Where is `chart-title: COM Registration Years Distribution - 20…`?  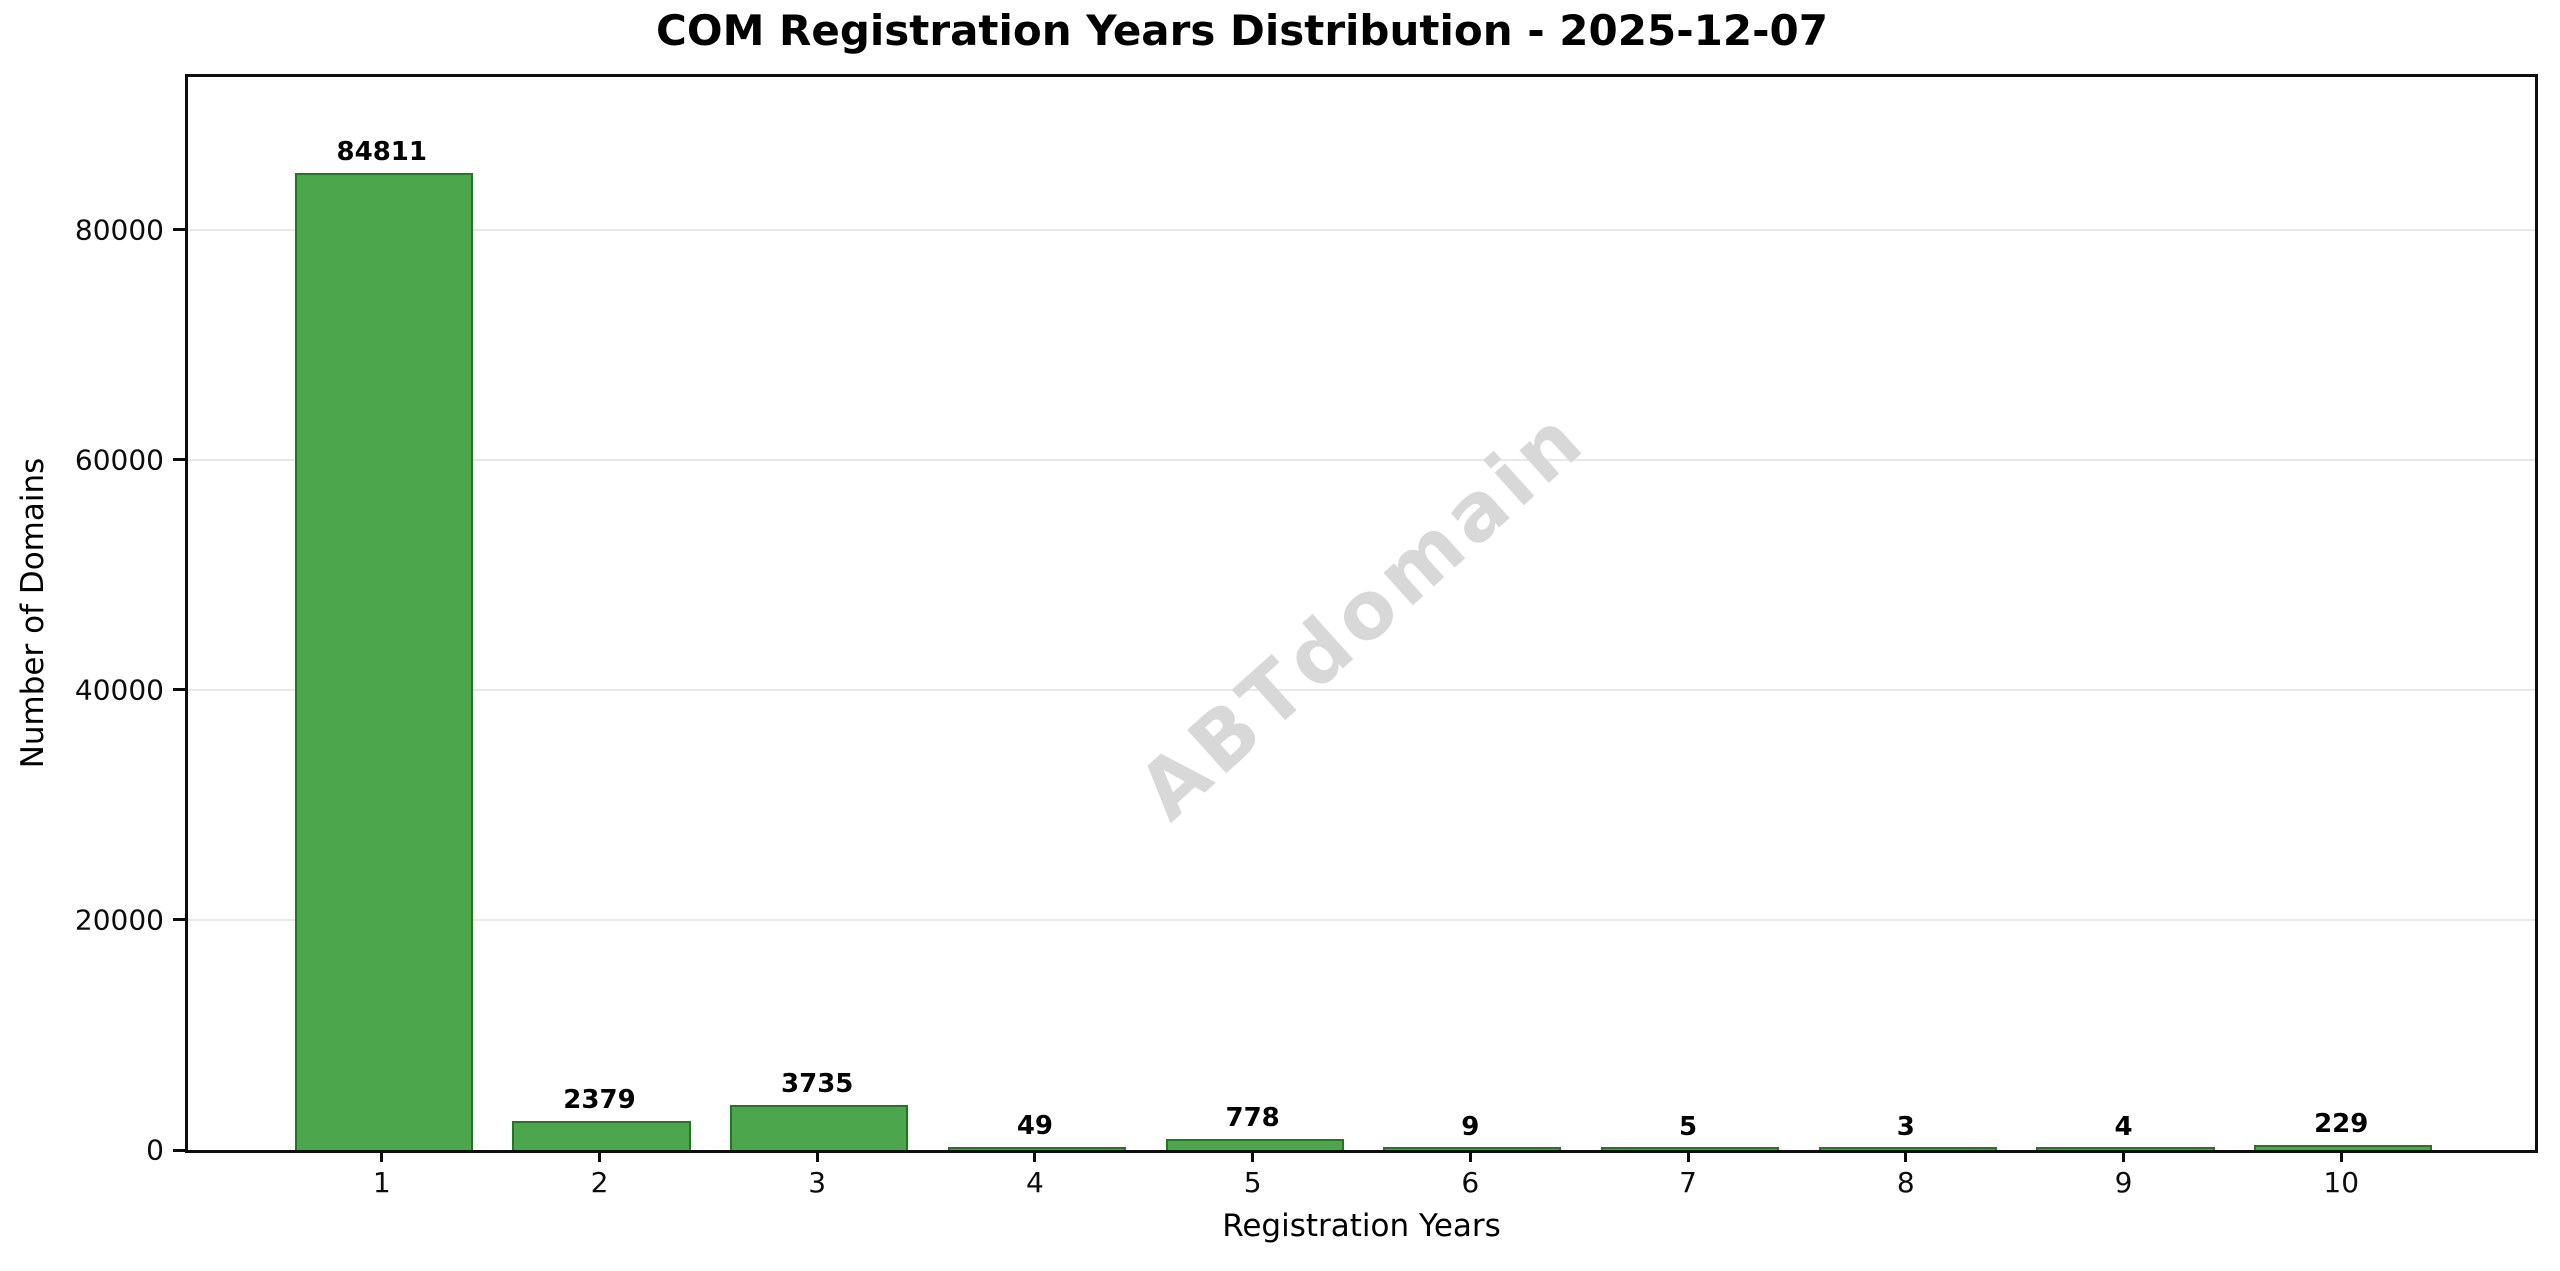 chart-title: COM Registration Years Distribution - 20… is located at coordinates (1242, 30).